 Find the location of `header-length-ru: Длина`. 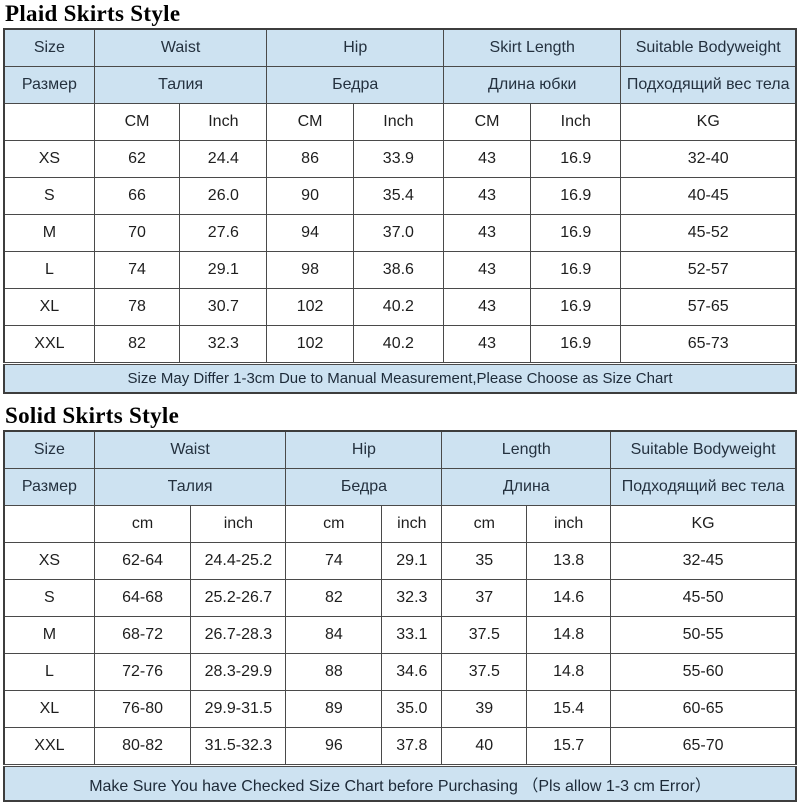

header-length-ru: Длина is located at coordinates (526, 487).